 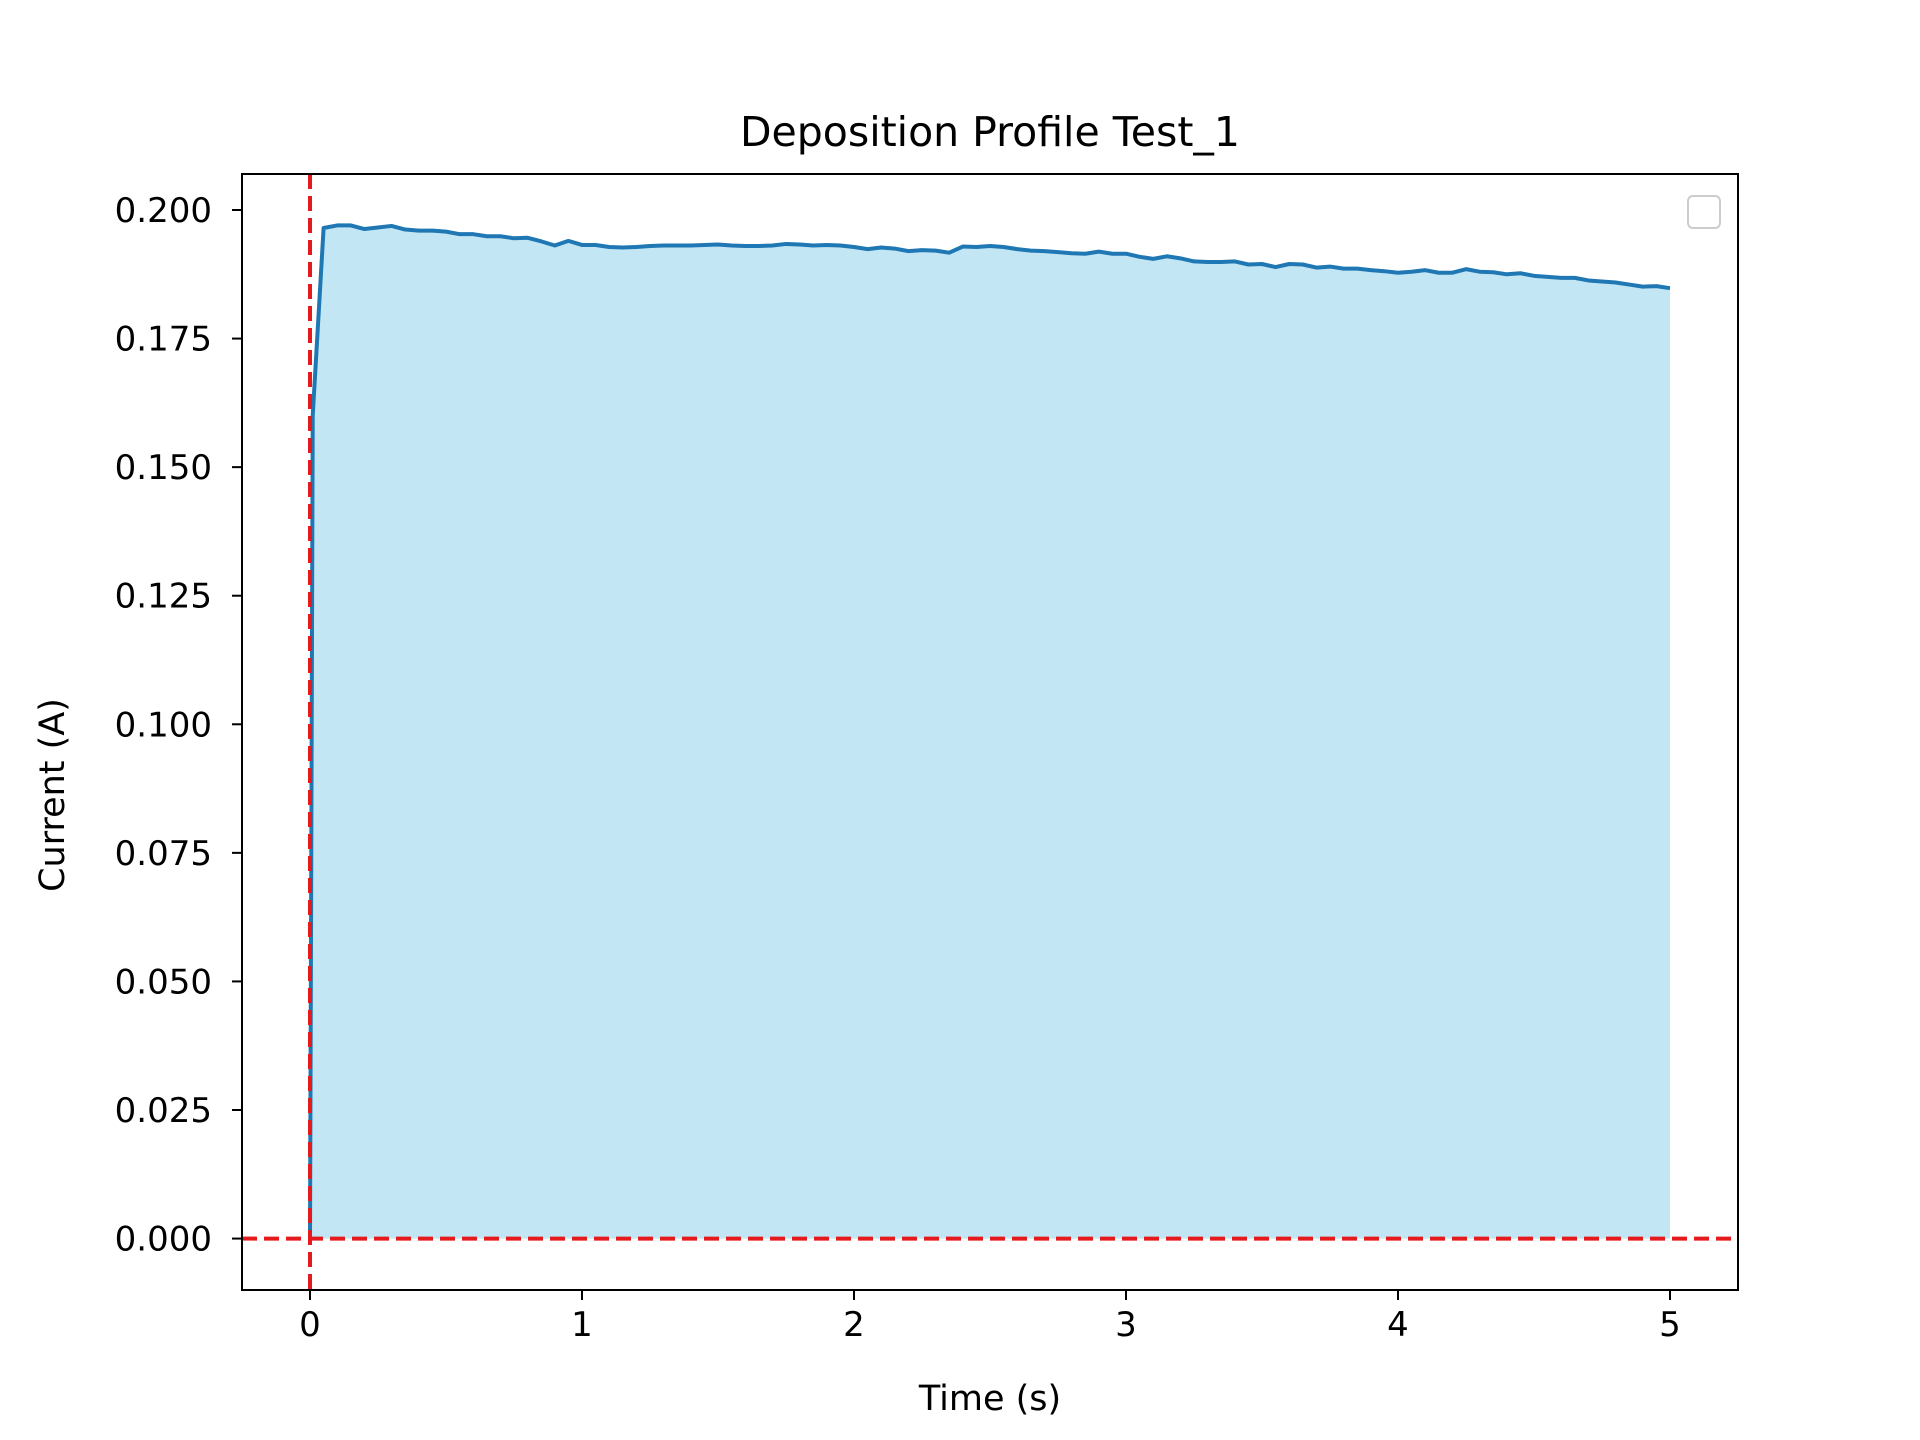 What do you see at coordinates (1670, 1325) in the screenshot?
I see `x-tick-label: 5` at bounding box center [1670, 1325].